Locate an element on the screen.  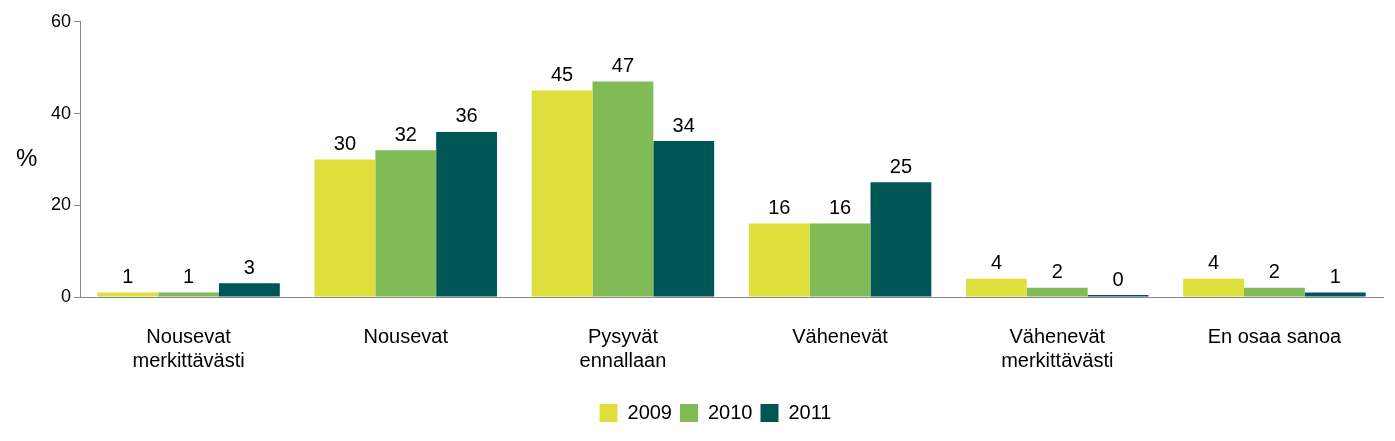
y-tick-label: 0 is located at coordinates (66, 295).